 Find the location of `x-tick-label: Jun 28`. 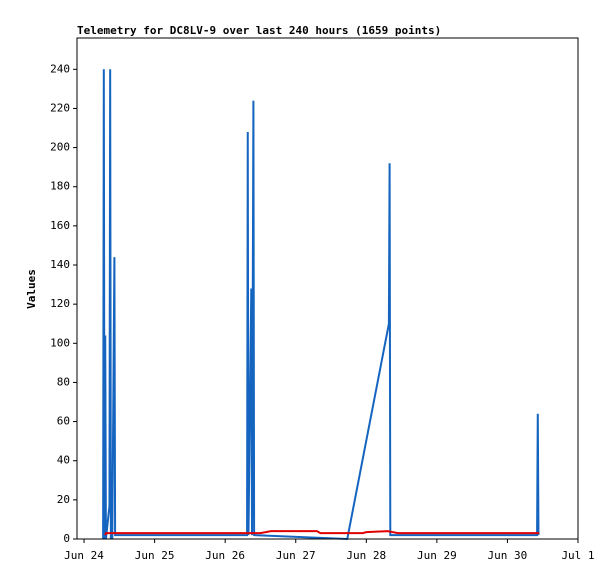

x-tick-label: Jun 28 is located at coordinates (366, 555).